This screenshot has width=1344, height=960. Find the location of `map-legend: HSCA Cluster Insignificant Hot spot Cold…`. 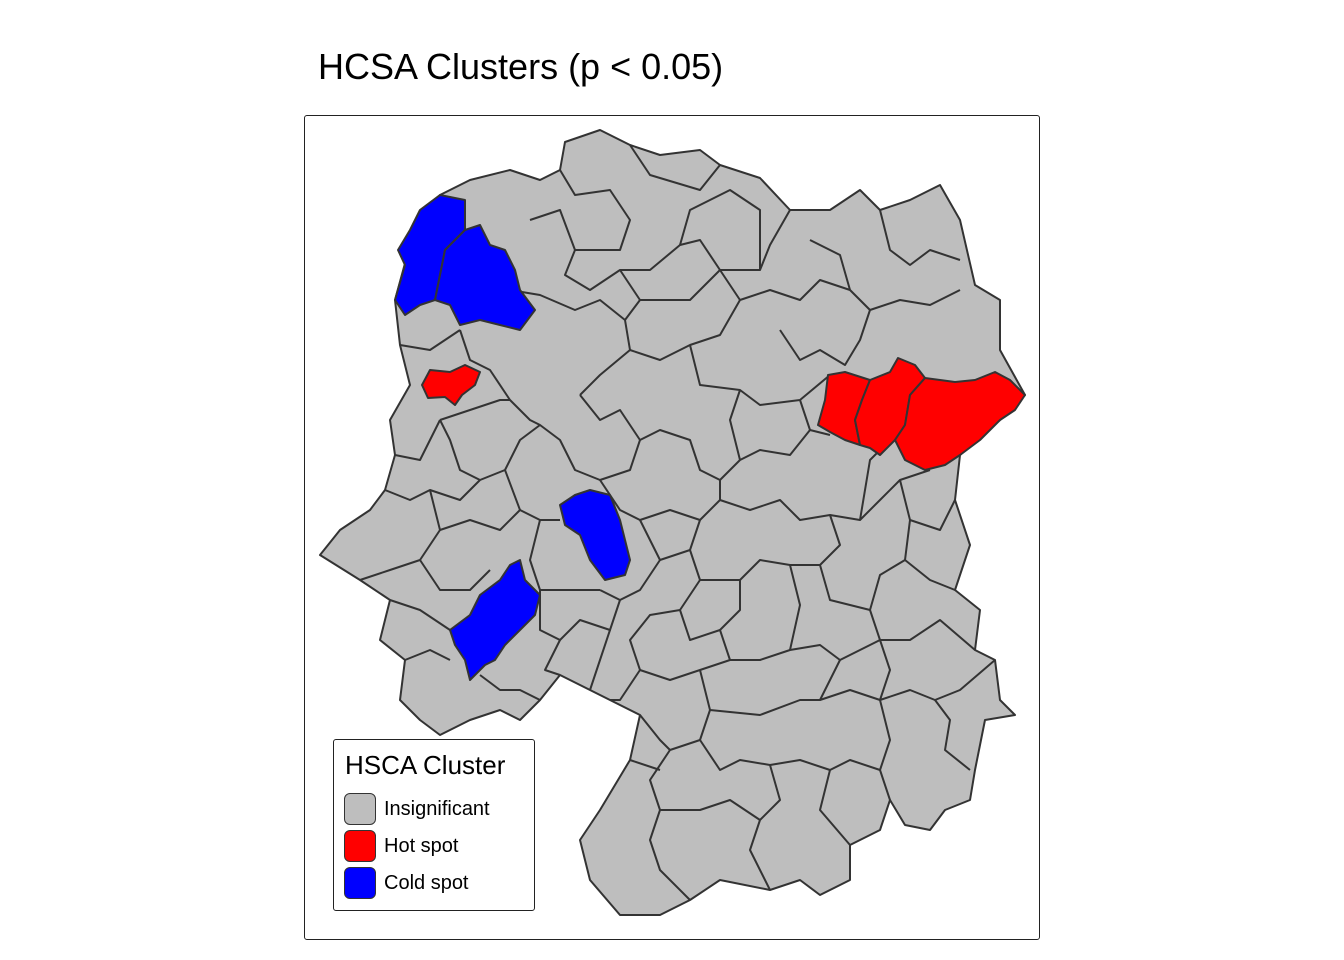

map-legend: HSCA Cluster Insignificant Hot spot Cold… is located at coordinates (434, 825).